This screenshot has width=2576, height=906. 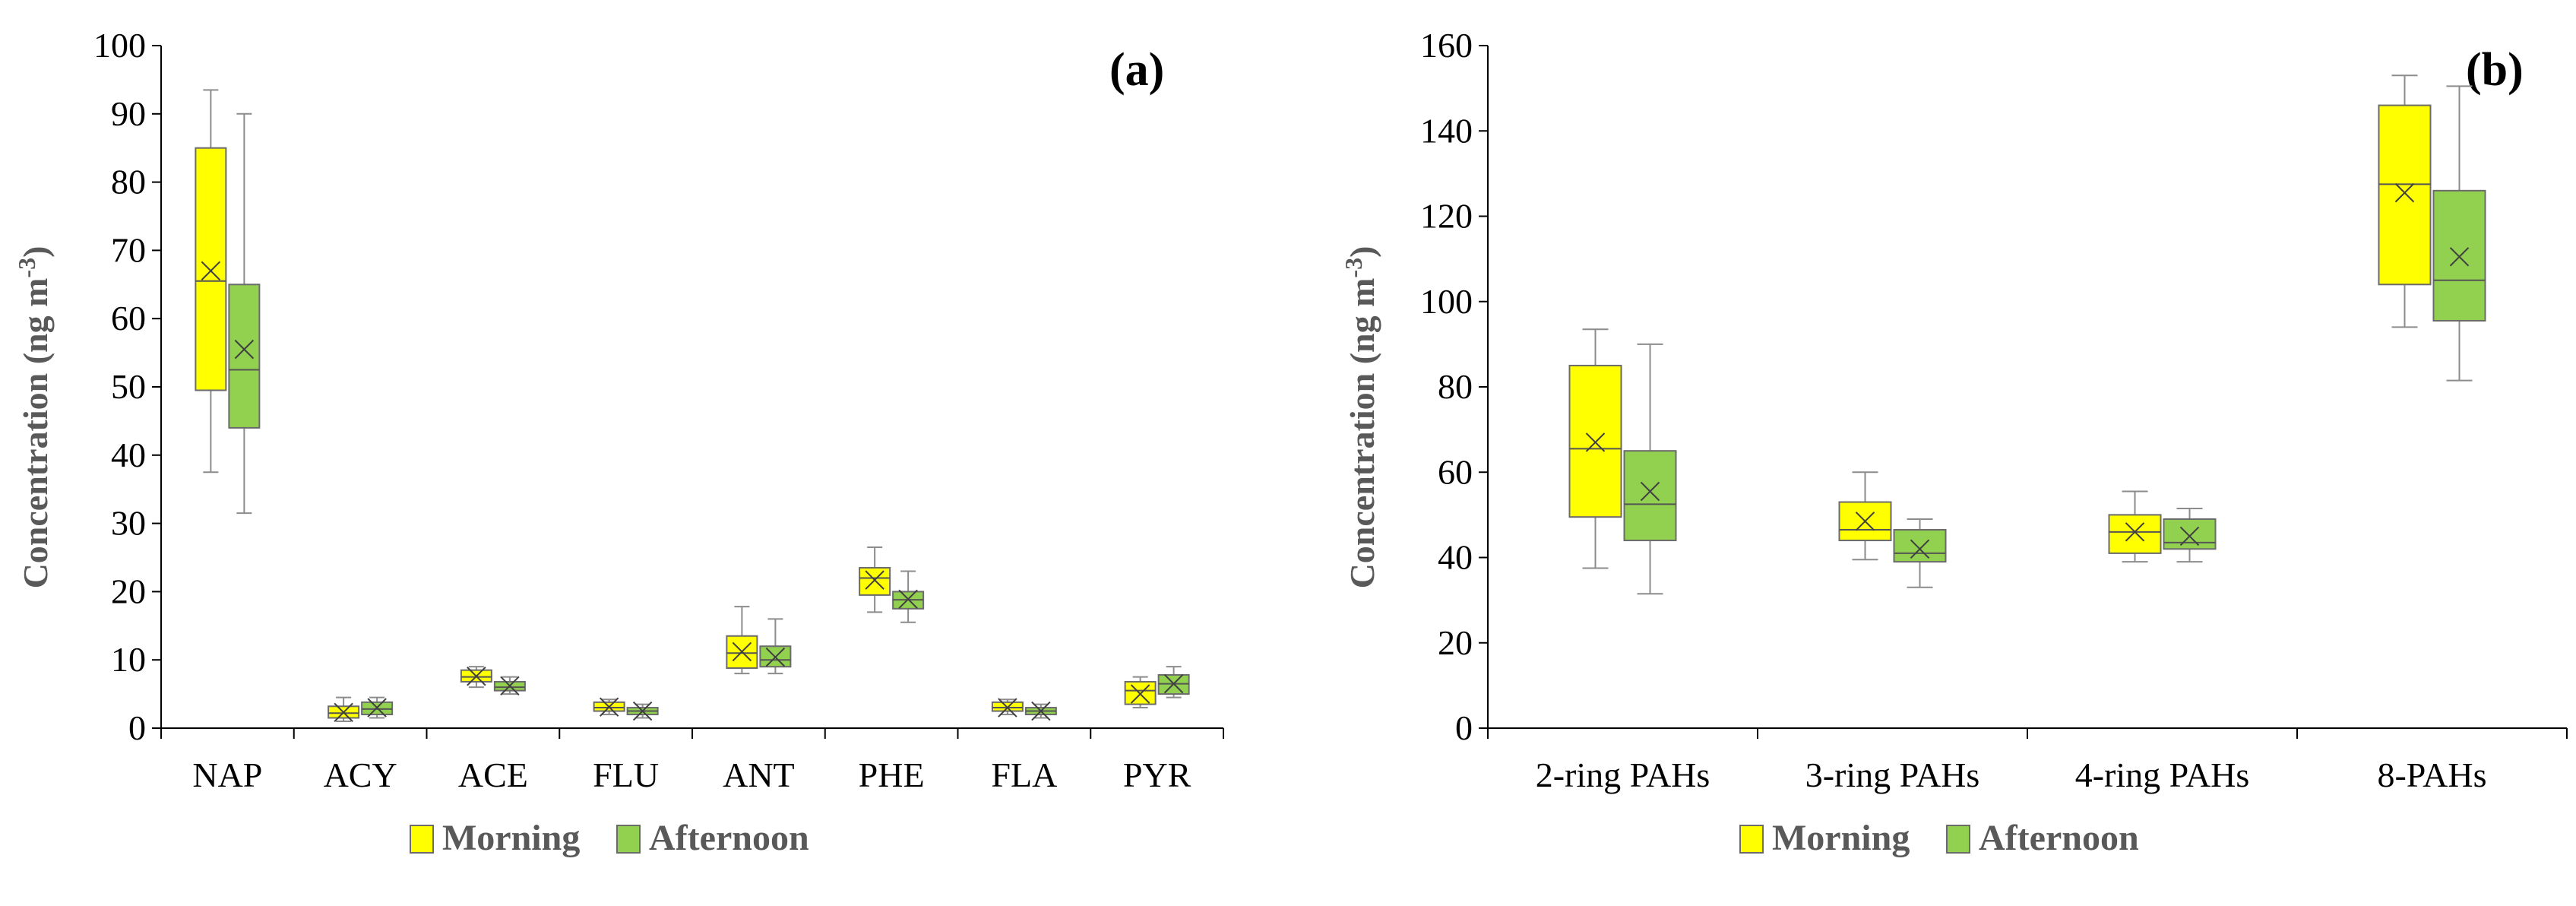 What do you see at coordinates (1157, 775) in the screenshot?
I see `x-tick-label: PYR` at bounding box center [1157, 775].